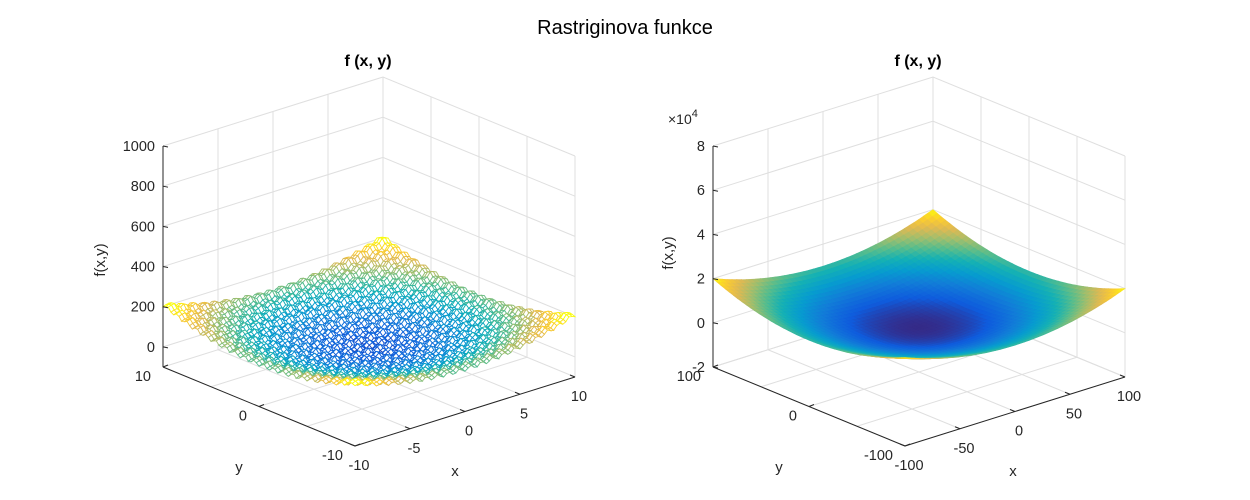 The width and height of the screenshot is (1250, 500). Describe the element at coordinates (625, 28) in the screenshot. I see `figure-title: Rastriginova funkce` at that location.